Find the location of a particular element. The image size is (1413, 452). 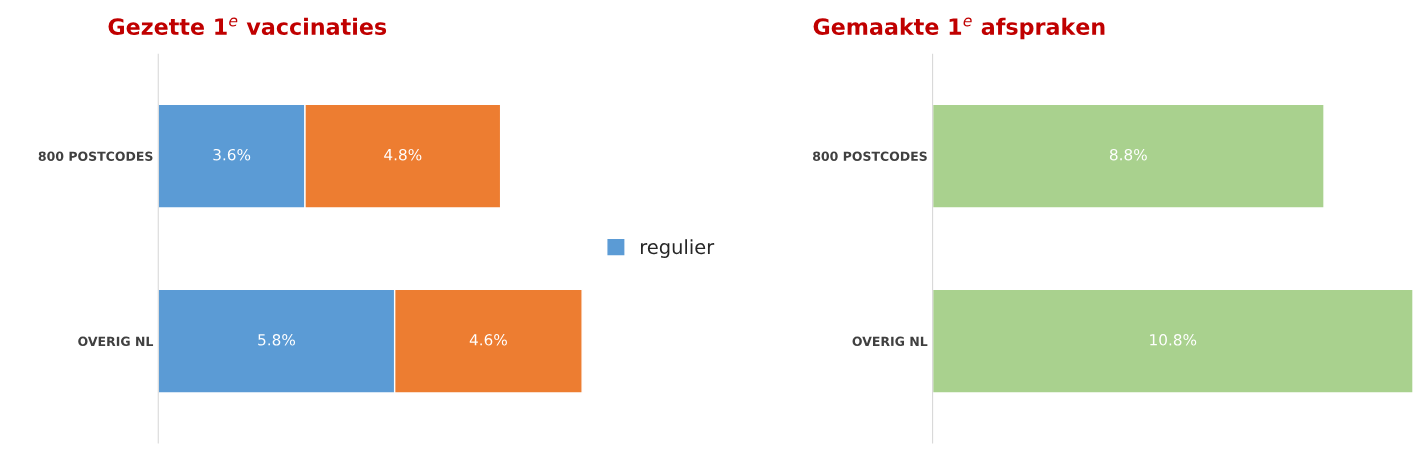

data-label: 3.6% is located at coordinates (232, 154).